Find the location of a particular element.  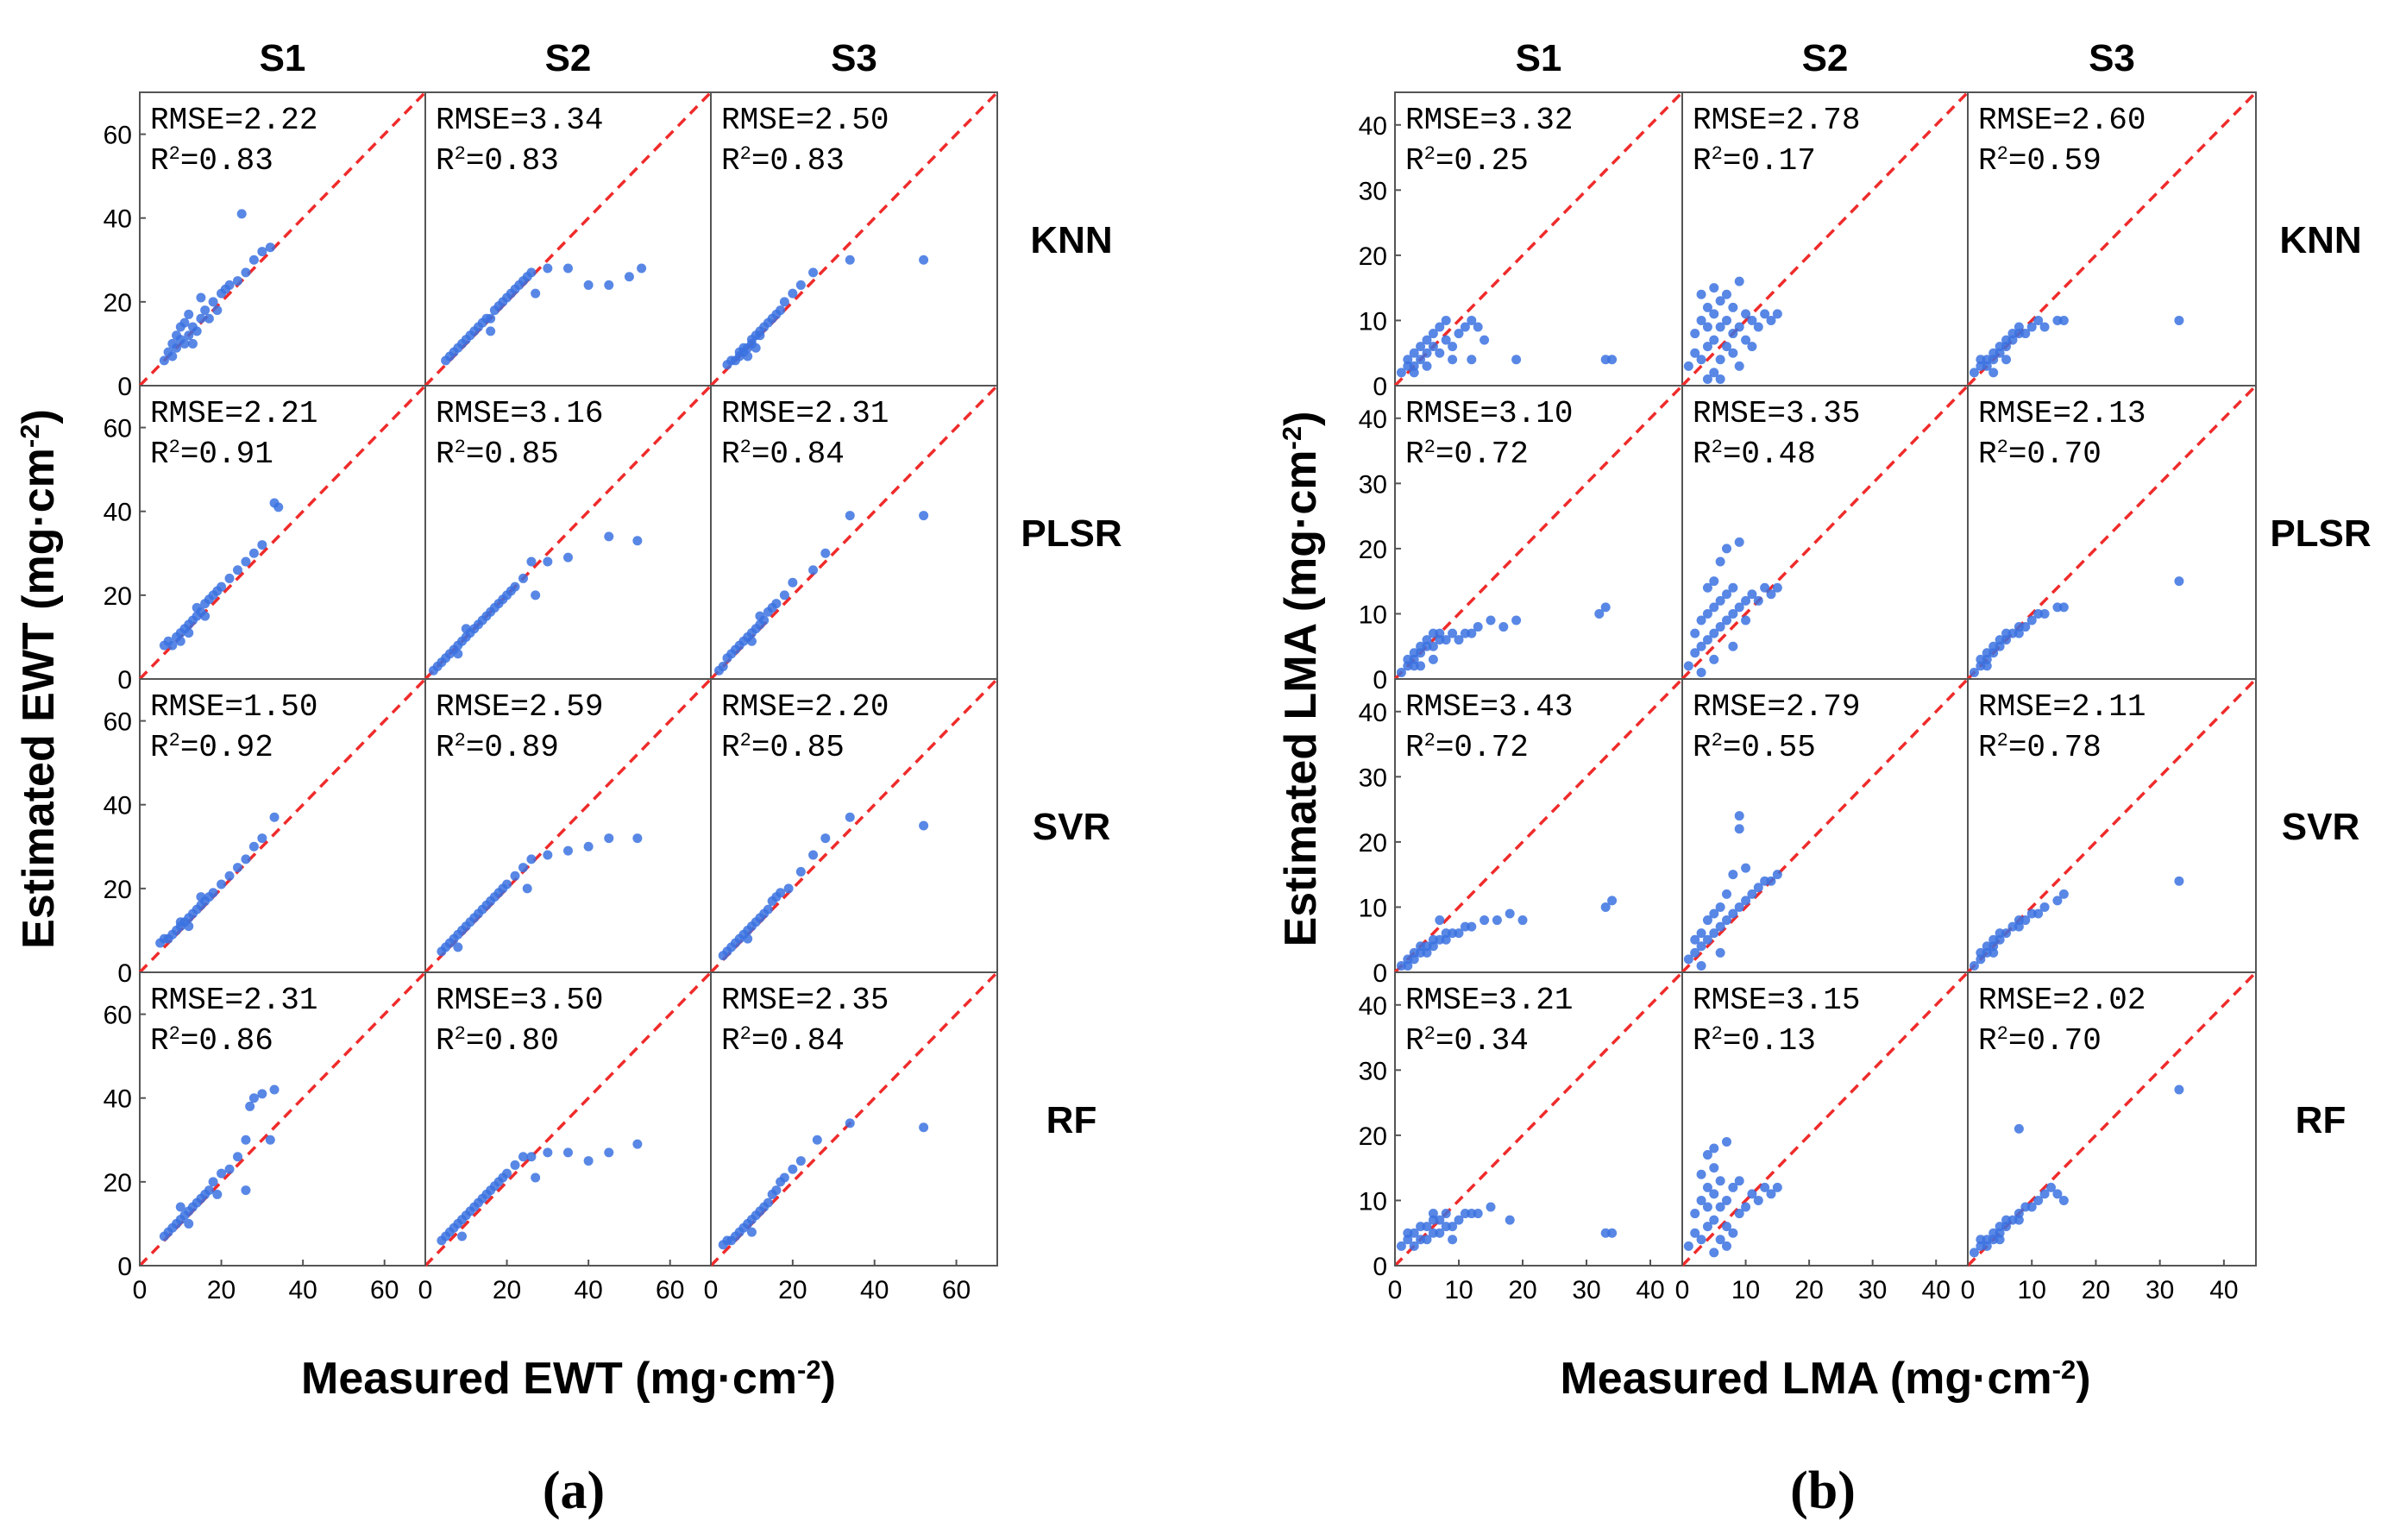

rmse-label: RMSE=2.60 is located at coordinates (2062, 121).